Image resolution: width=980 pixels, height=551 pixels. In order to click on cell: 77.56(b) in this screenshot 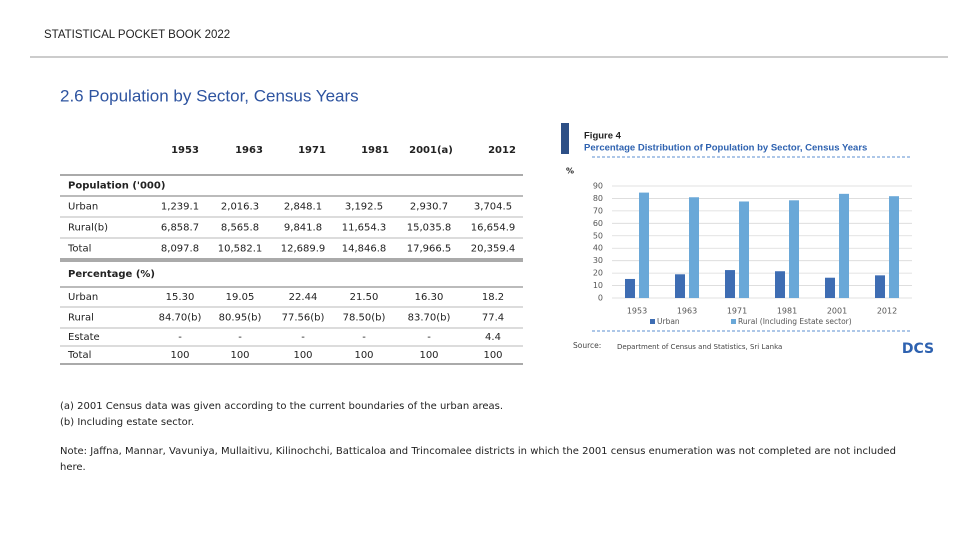, I will do `click(303, 318)`.